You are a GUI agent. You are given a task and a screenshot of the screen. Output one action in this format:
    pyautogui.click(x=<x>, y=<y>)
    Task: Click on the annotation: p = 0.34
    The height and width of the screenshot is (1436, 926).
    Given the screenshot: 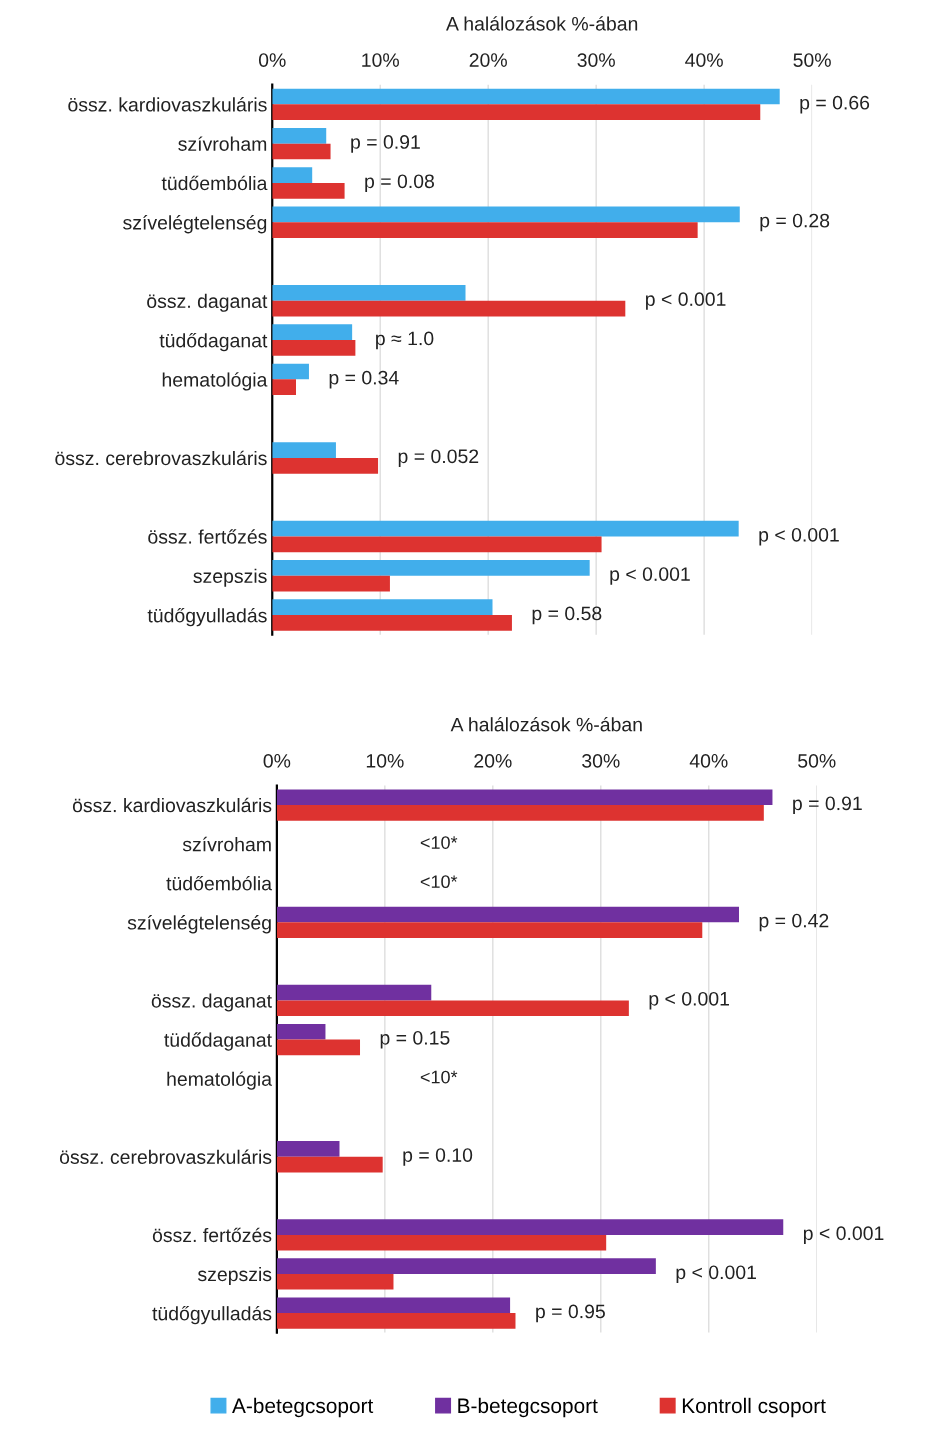 What is the action you would take?
    pyautogui.click(x=364, y=379)
    